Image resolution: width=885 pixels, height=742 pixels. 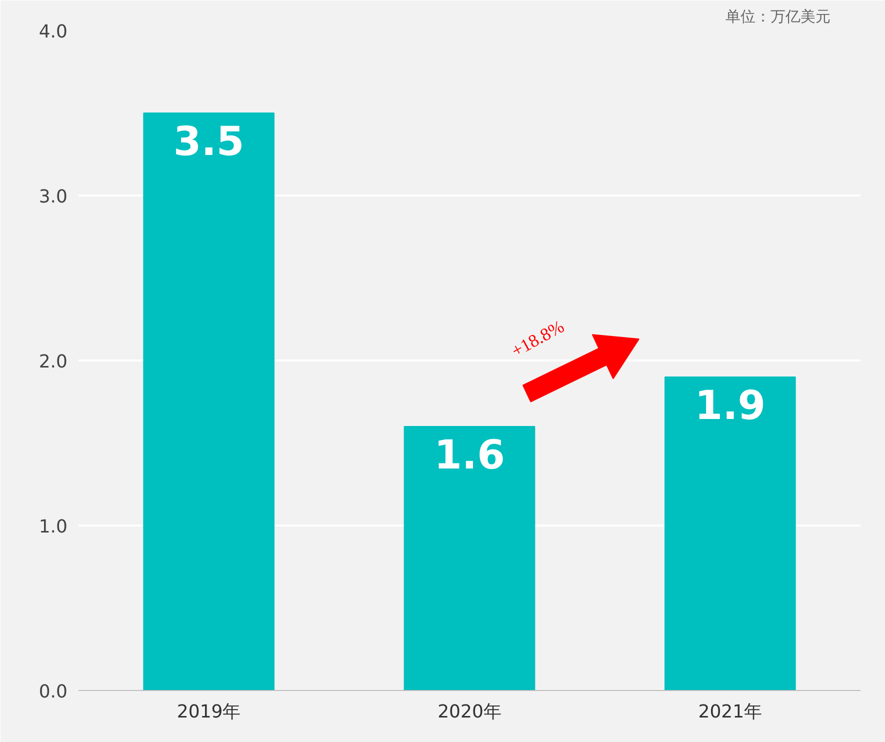 What do you see at coordinates (470, 712) in the screenshot?
I see `x-tick-label: 2020年` at bounding box center [470, 712].